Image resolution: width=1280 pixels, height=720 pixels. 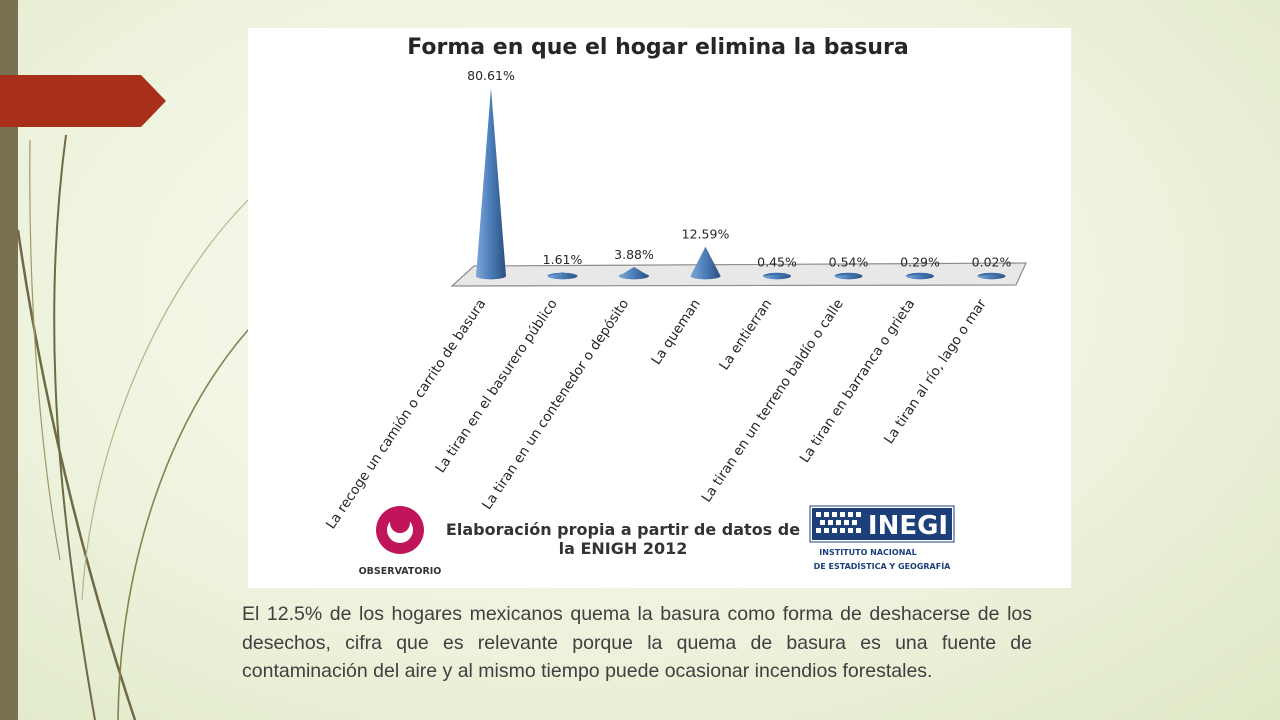 What do you see at coordinates (563, 259) in the screenshot?
I see `data-label: 1.61%` at bounding box center [563, 259].